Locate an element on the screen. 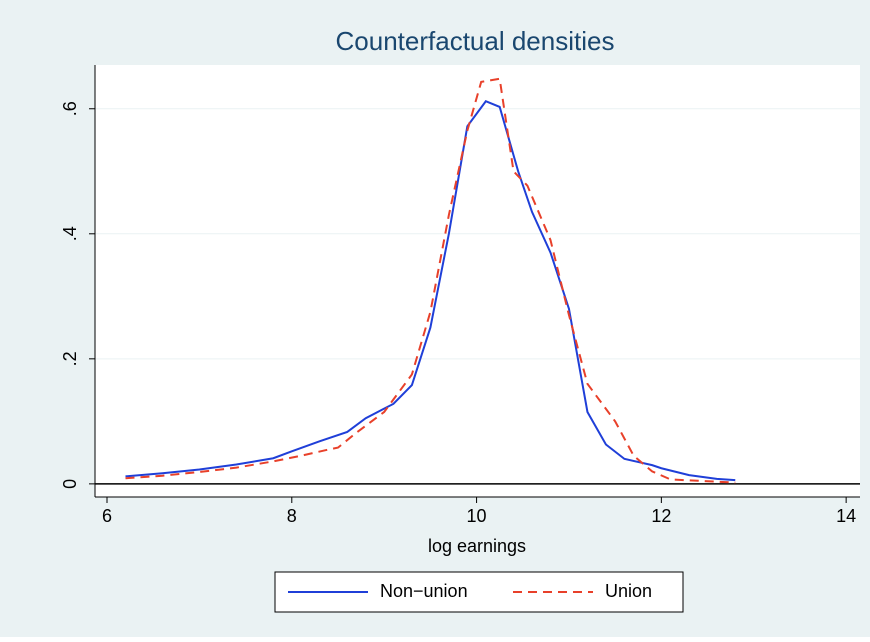 Image resolution: width=870 pixels, height=642 pixels. x-tick-label: 8 is located at coordinates (292, 516).